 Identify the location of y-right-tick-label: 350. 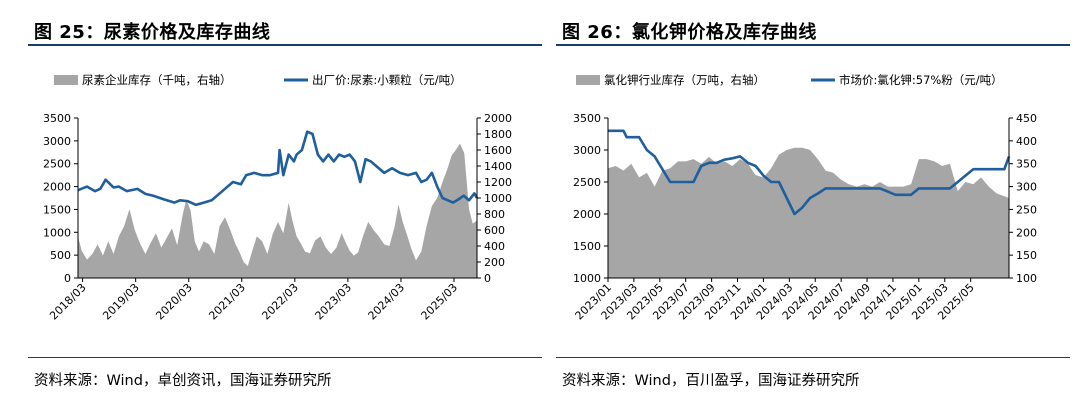
(1026, 164).